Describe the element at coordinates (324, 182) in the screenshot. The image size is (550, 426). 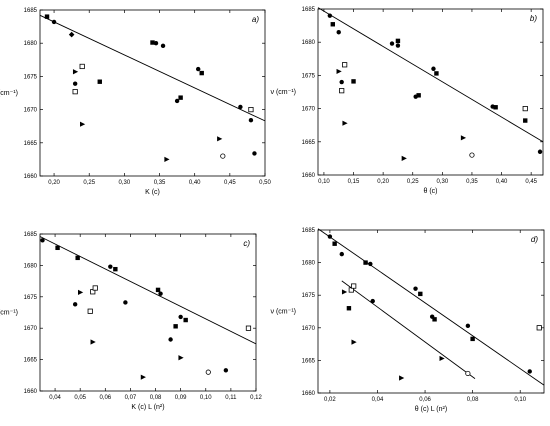
I see `x-tick-label: 0,10` at that location.